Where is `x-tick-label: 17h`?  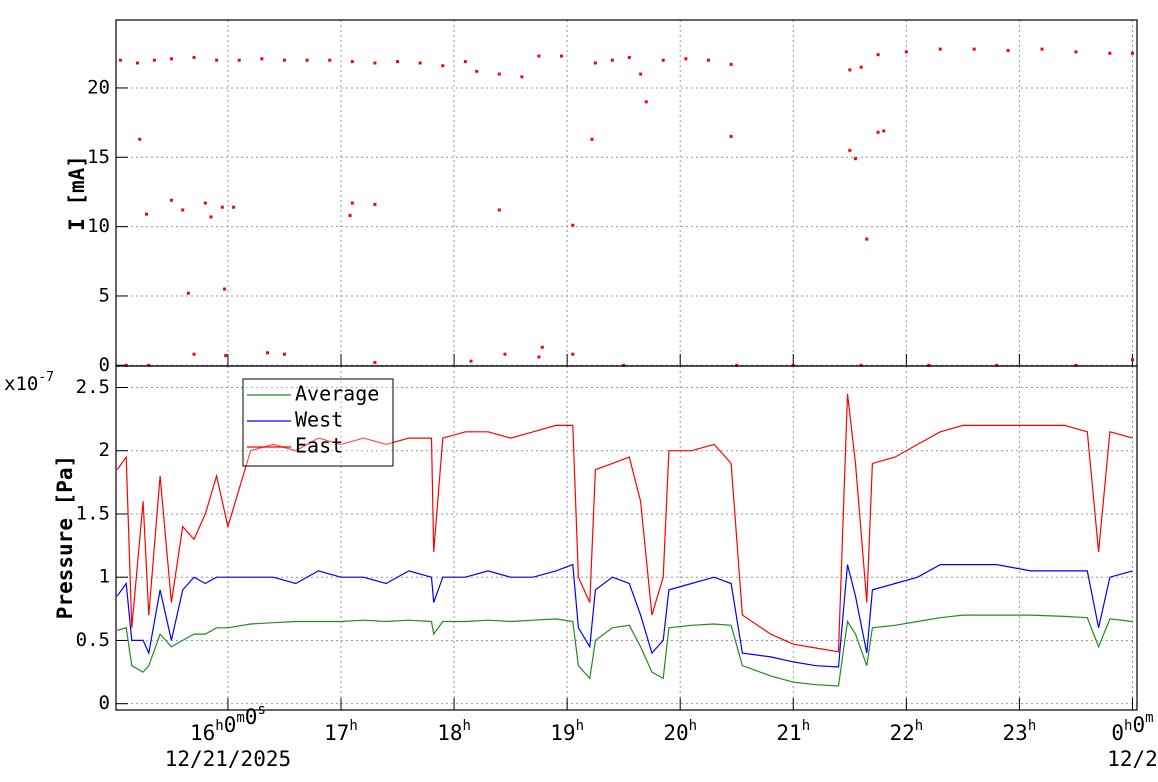
x-tick-label: 17h is located at coordinates (341, 731).